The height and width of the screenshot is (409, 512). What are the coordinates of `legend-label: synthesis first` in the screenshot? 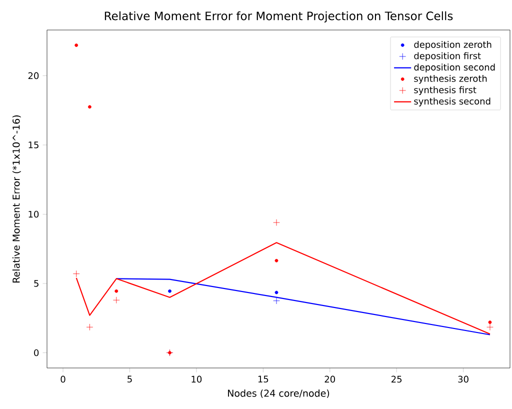 It's located at (445, 91).